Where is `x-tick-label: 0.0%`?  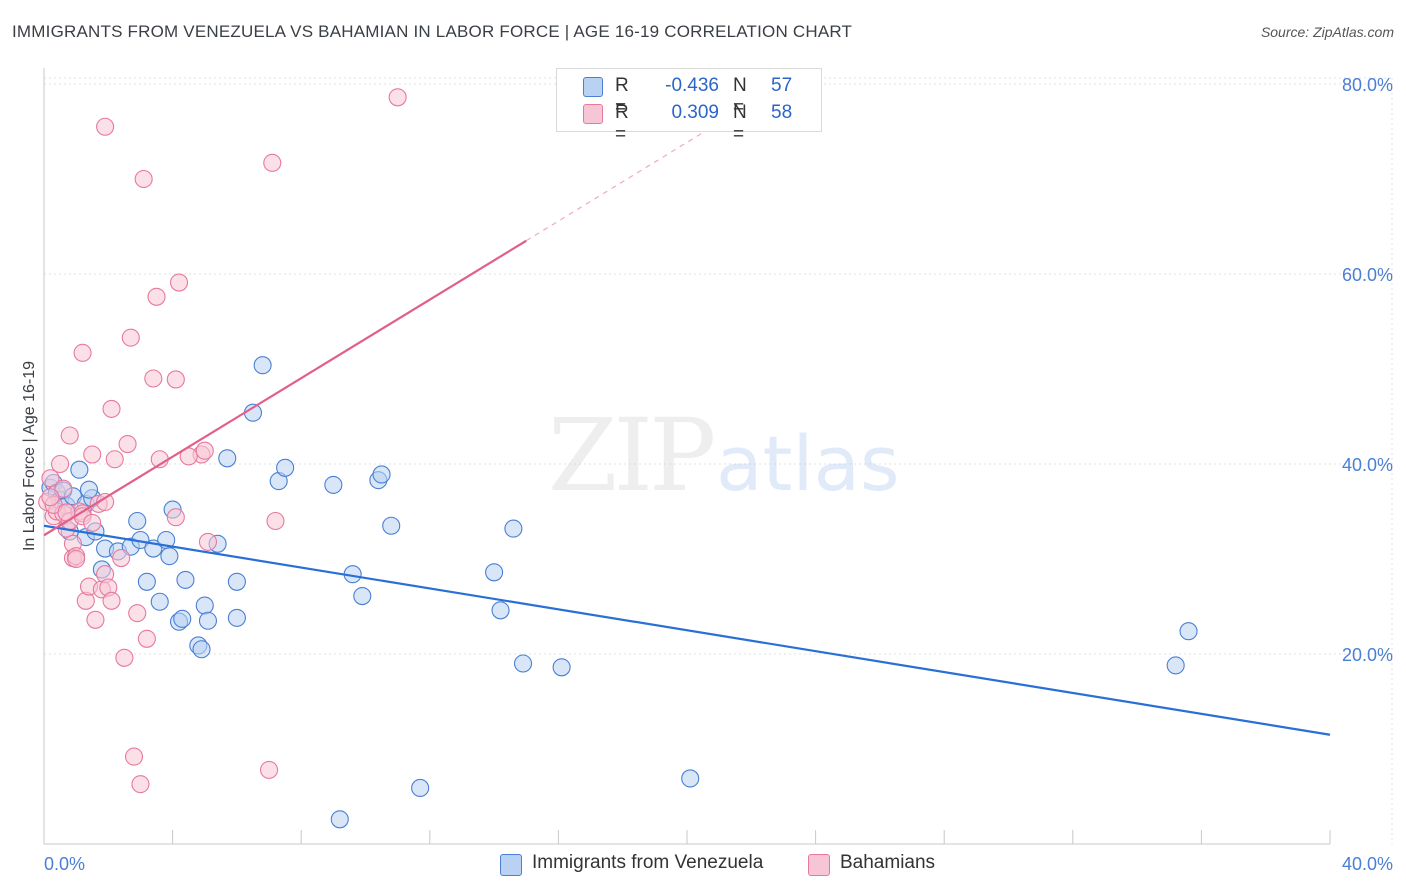
x-tick-label: 0.0% is located at coordinates (64, 864).